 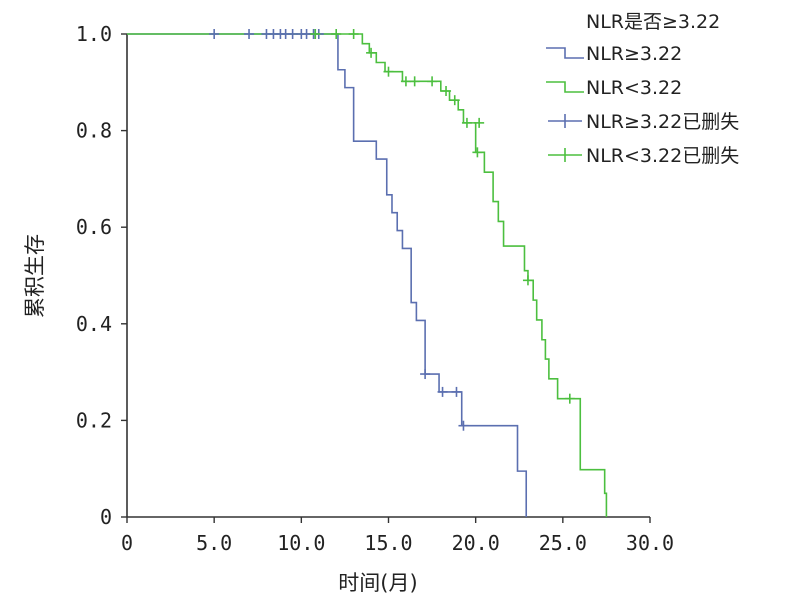 What do you see at coordinates (634, 88) in the screenshot?
I see `legend-label: NLR<3.22` at bounding box center [634, 88].